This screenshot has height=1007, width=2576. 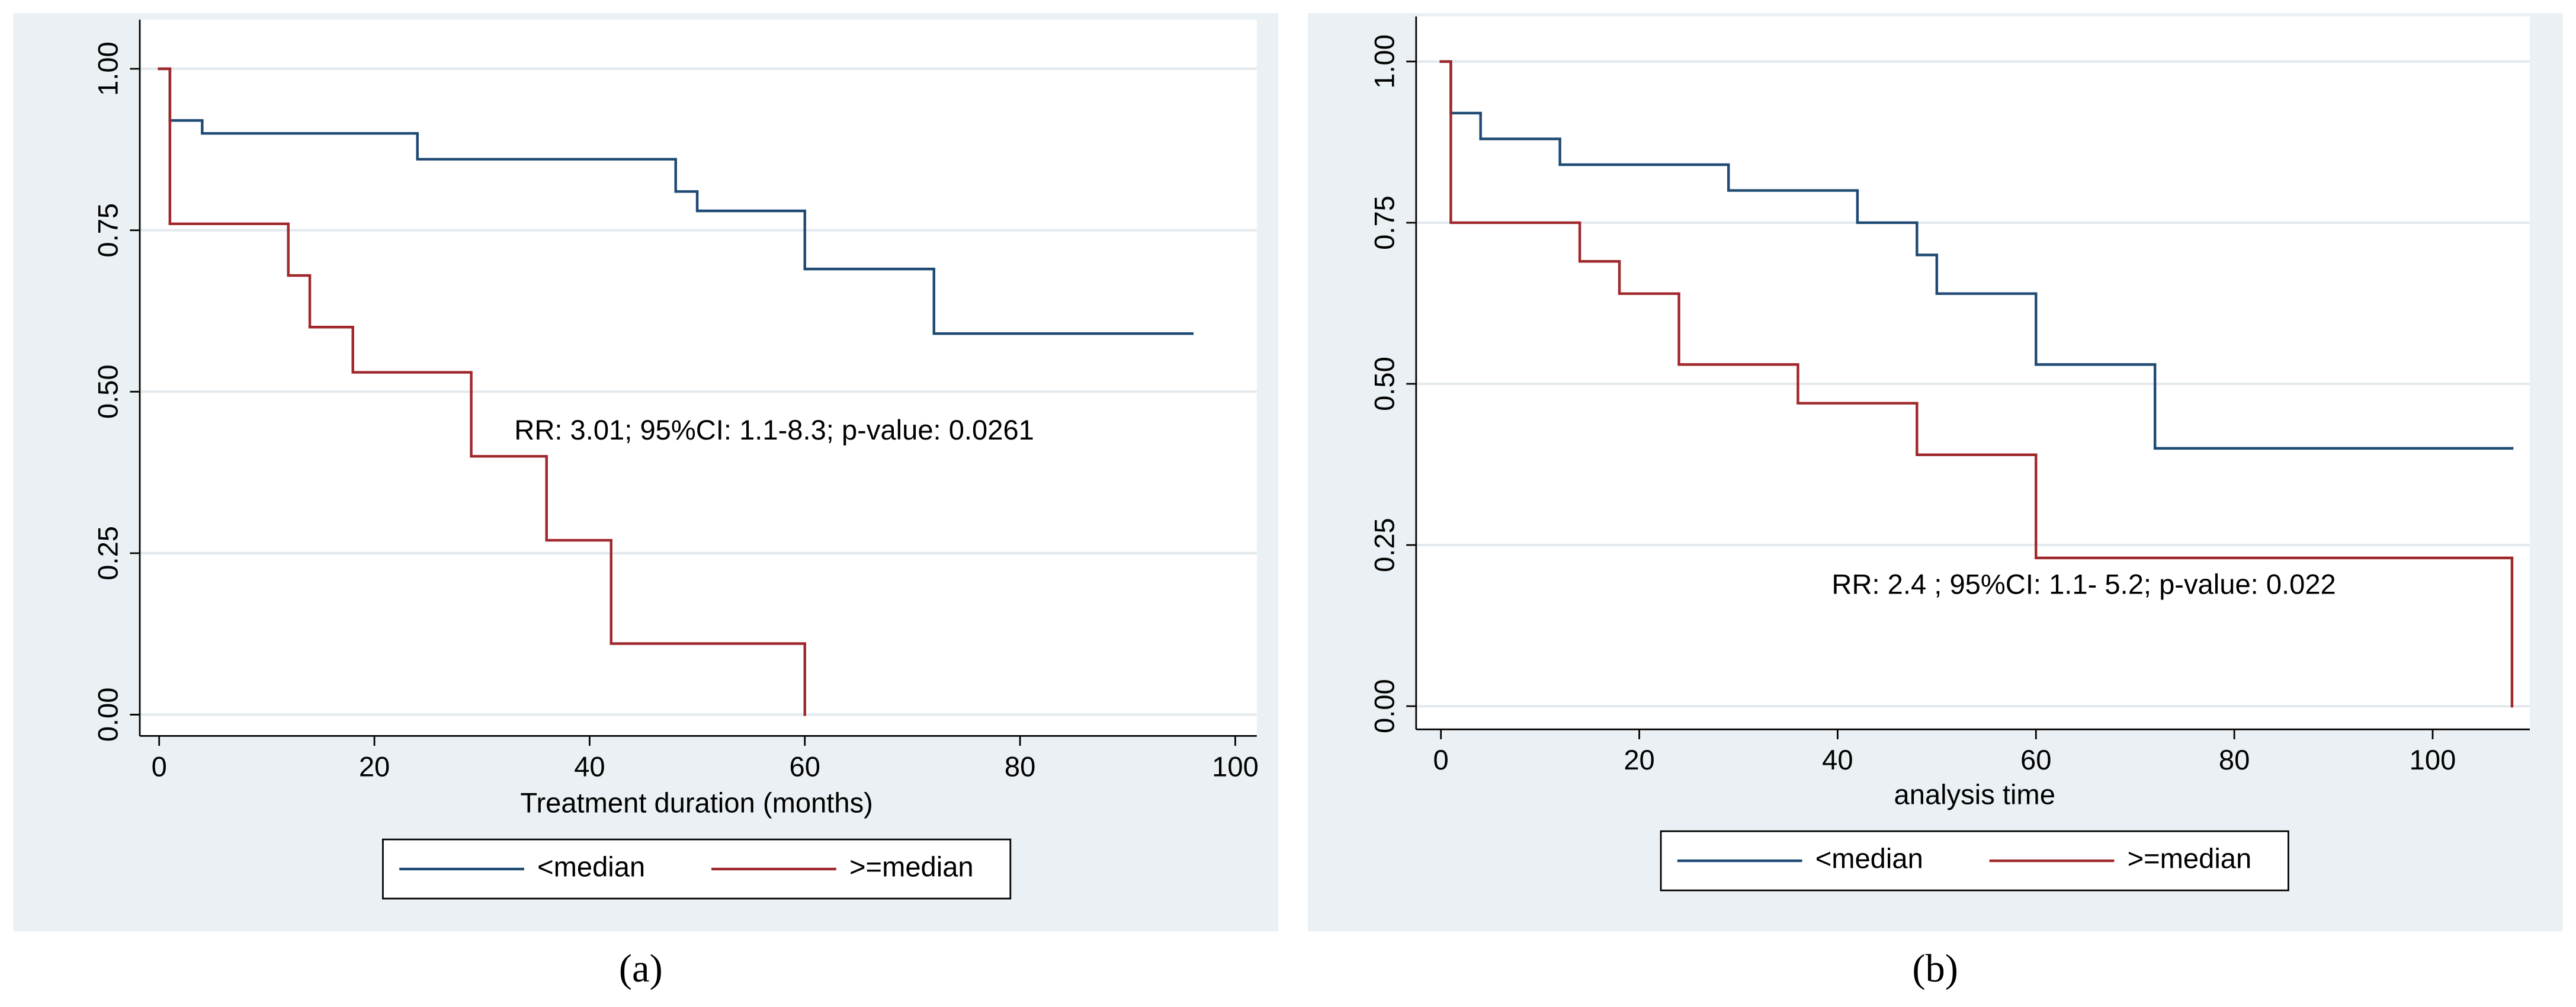 I want to click on caption: (b), so click(x=1935, y=969).